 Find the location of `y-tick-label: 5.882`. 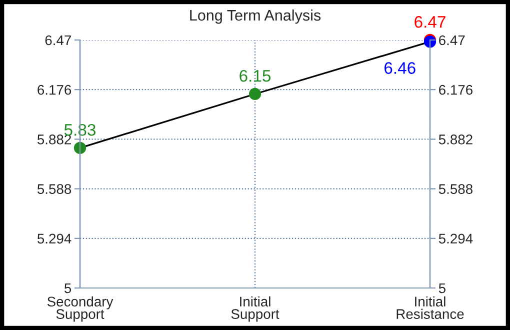

y-tick-label: 5.882 is located at coordinates (54, 139).